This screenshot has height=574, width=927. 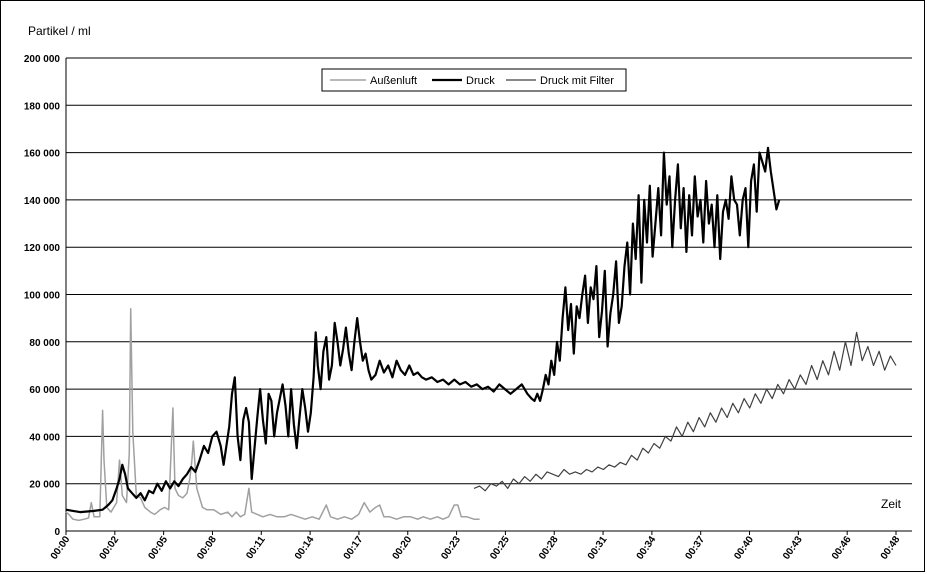 I want to click on y-tick-label: 120 000, so click(x=42, y=248).